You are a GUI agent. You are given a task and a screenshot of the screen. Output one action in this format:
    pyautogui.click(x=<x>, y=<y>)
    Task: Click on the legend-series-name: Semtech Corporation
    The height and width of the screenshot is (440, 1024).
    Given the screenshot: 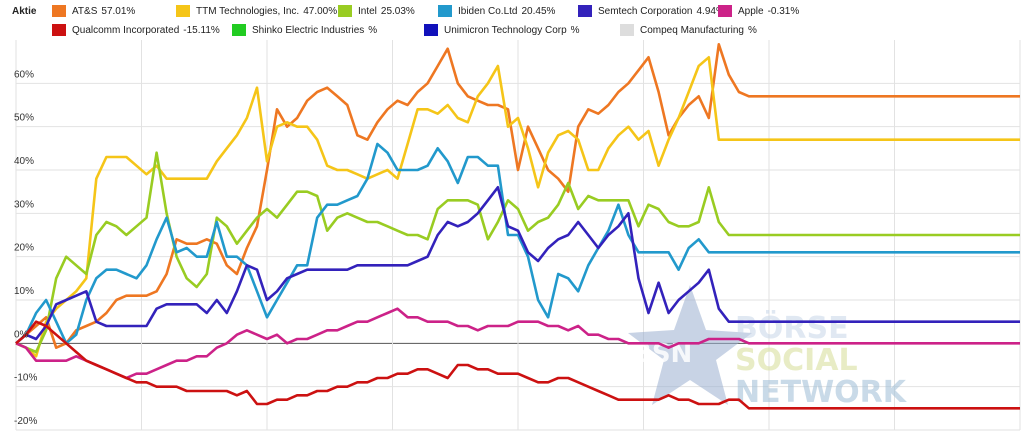 What is the action you would take?
    pyautogui.click(x=645, y=11)
    